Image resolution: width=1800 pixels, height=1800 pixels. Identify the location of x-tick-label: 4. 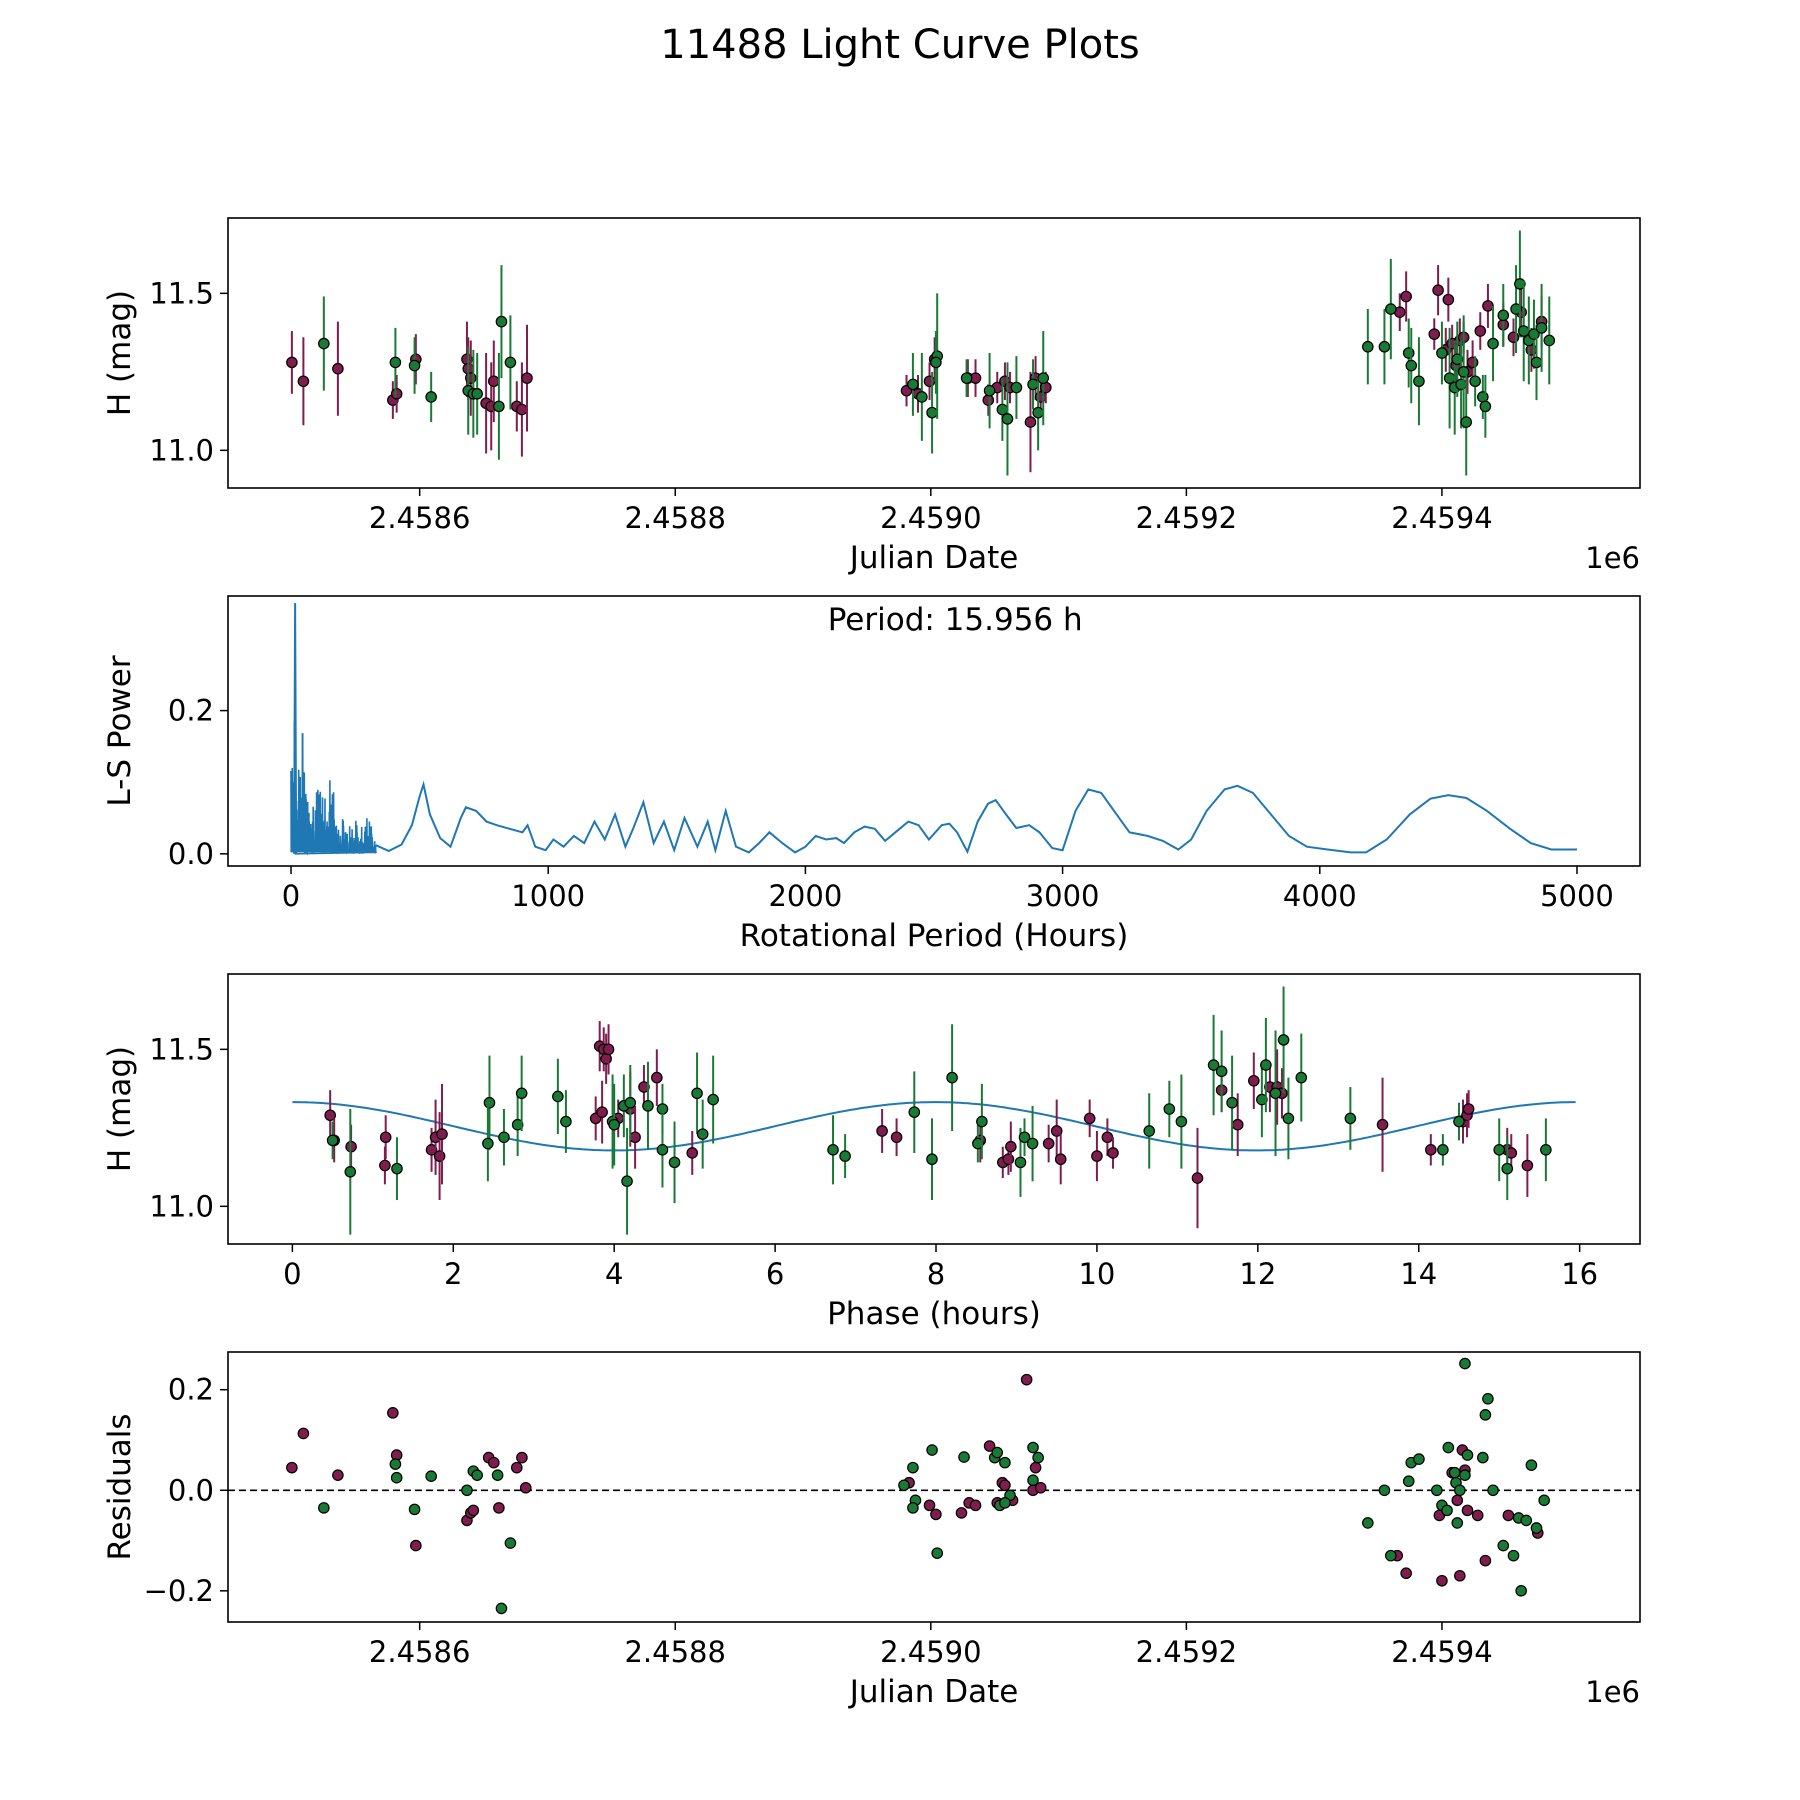
(614, 1274).